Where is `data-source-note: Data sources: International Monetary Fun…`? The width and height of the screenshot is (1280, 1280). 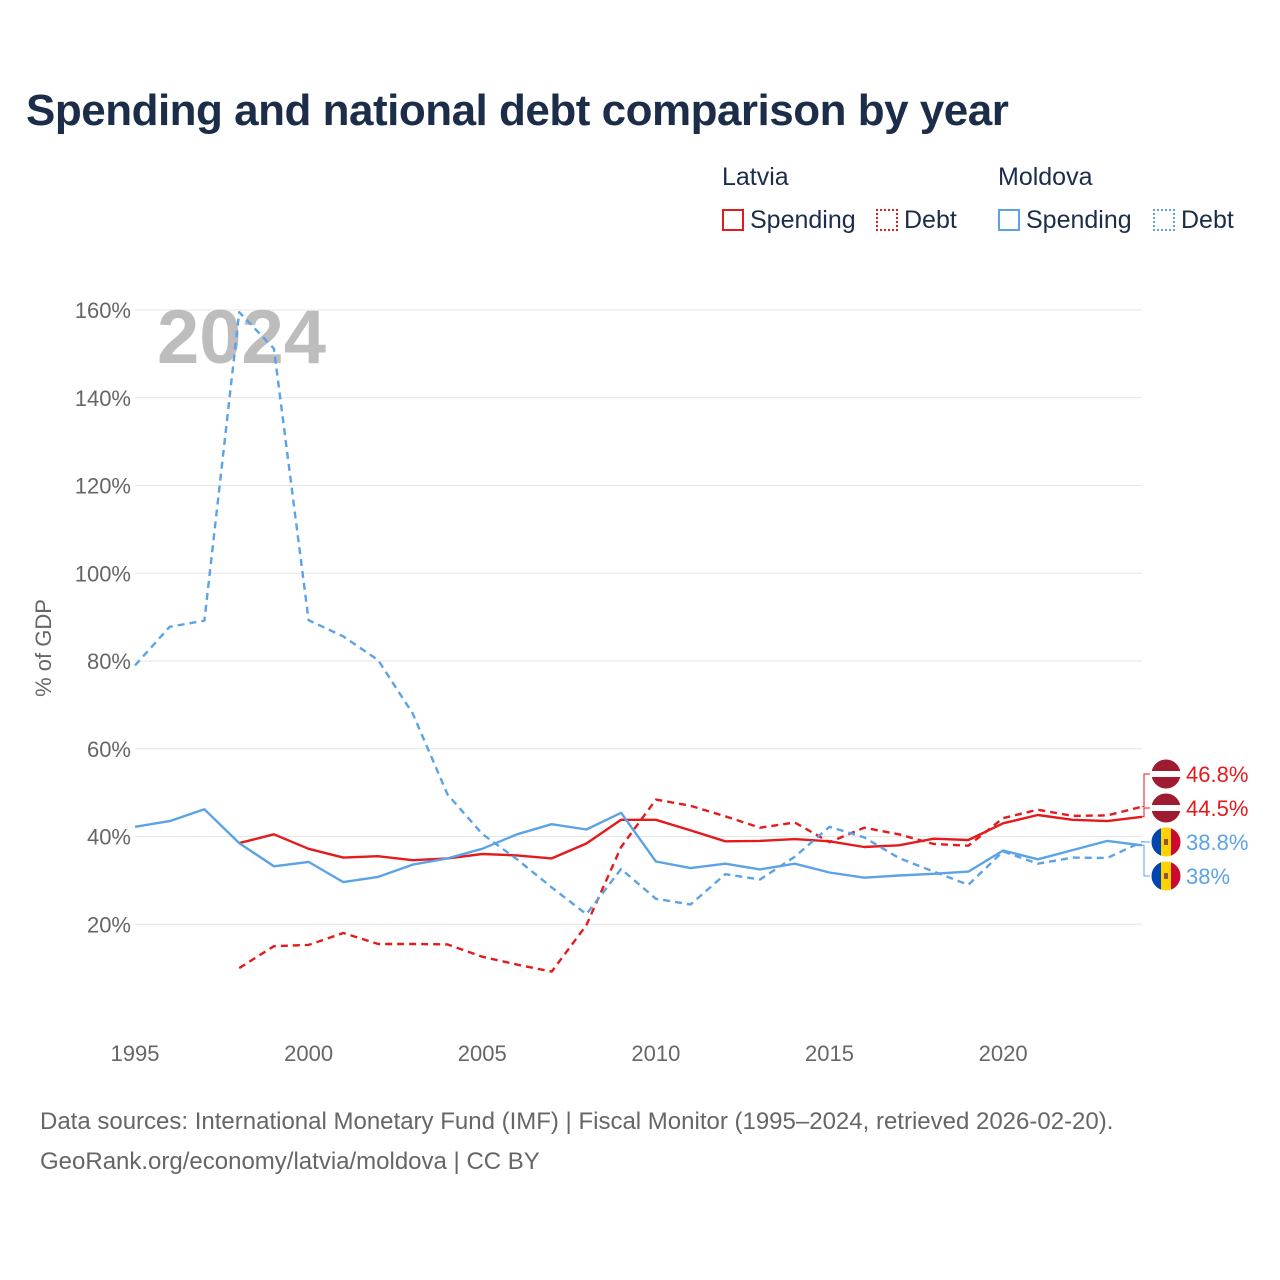 data-source-note: Data sources: International Monetary Fun… is located at coordinates (577, 1121).